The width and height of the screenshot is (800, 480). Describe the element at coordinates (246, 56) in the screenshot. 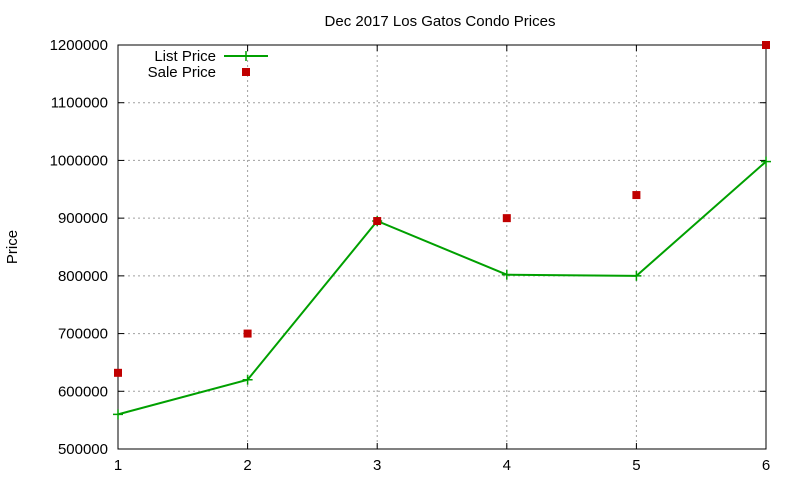

I see `legend-marker-list-price` at that location.